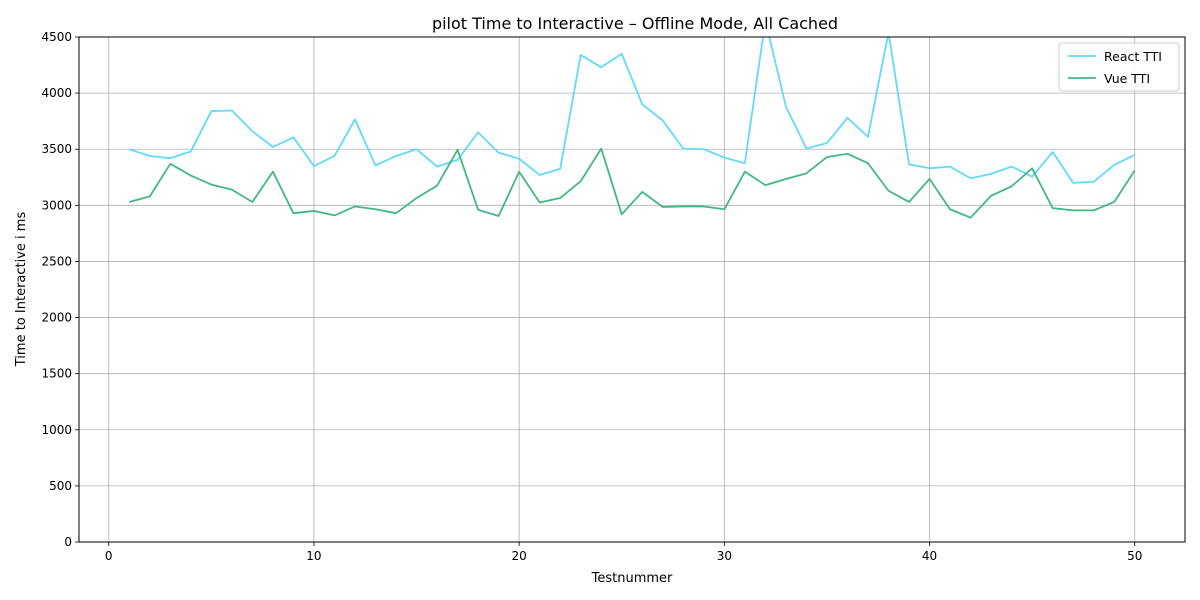  Describe the element at coordinates (1127, 78) in the screenshot. I see `legend-label-vue: Vue TTI` at that location.